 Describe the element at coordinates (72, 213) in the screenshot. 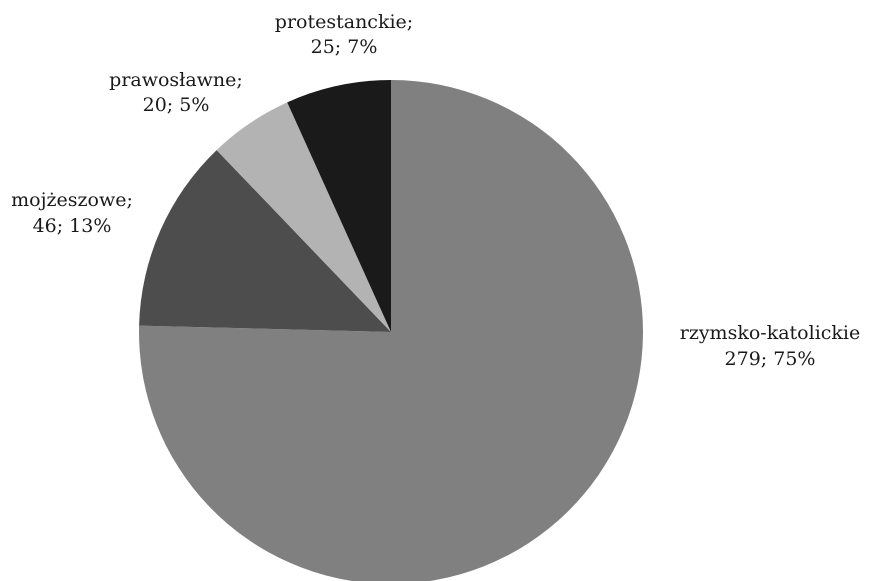

I see `label-mojzeszowe: mojżeszowe; 46; 13%` at that location.